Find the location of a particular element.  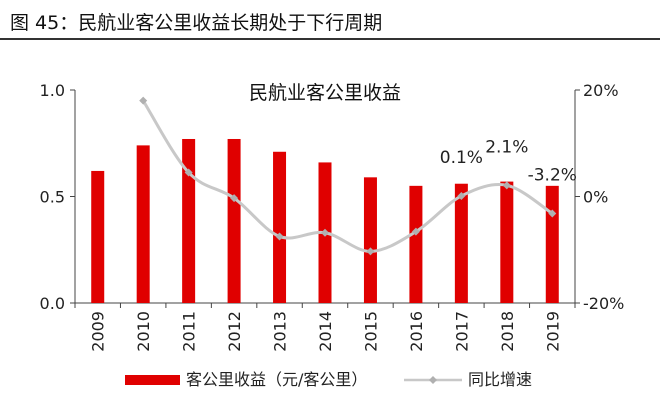

x-tick-label-2014: 2014 is located at coordinates (325, 331).